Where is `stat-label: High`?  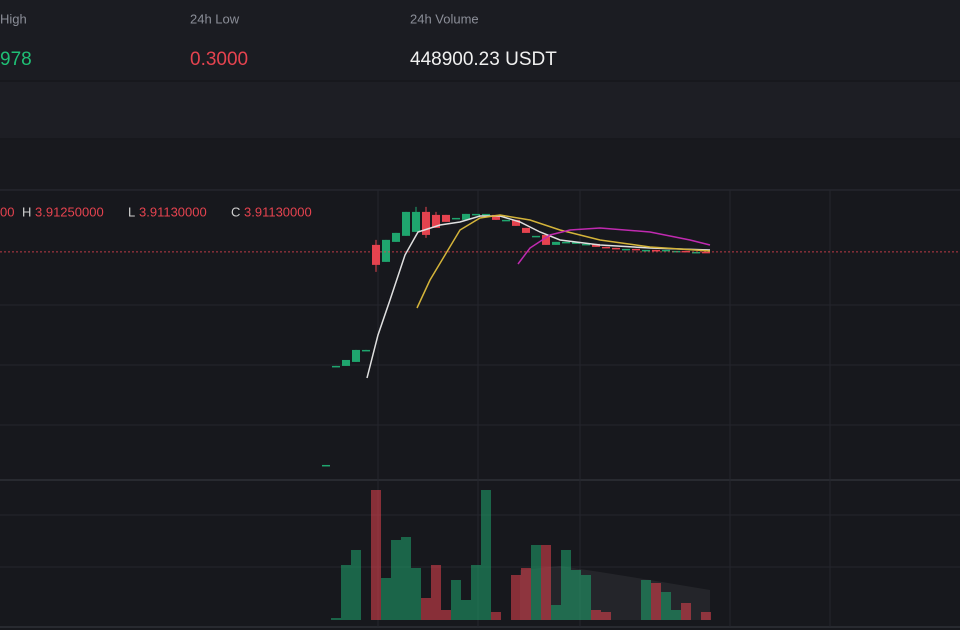 stat-label: High is located at coordinates (13, 18).